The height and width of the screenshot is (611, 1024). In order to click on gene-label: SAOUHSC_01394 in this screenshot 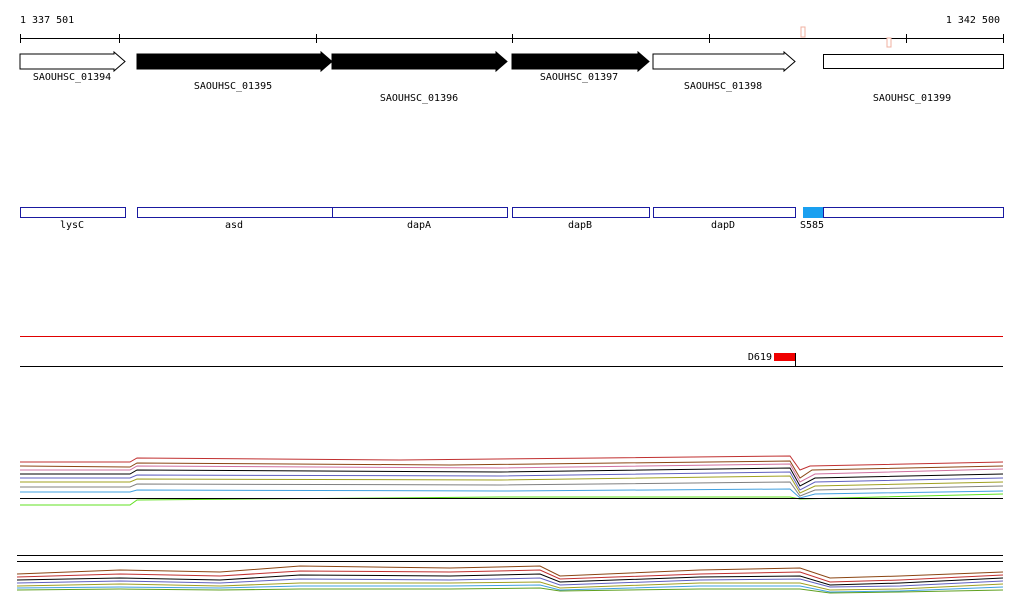, I will do `click(72, 77)`.